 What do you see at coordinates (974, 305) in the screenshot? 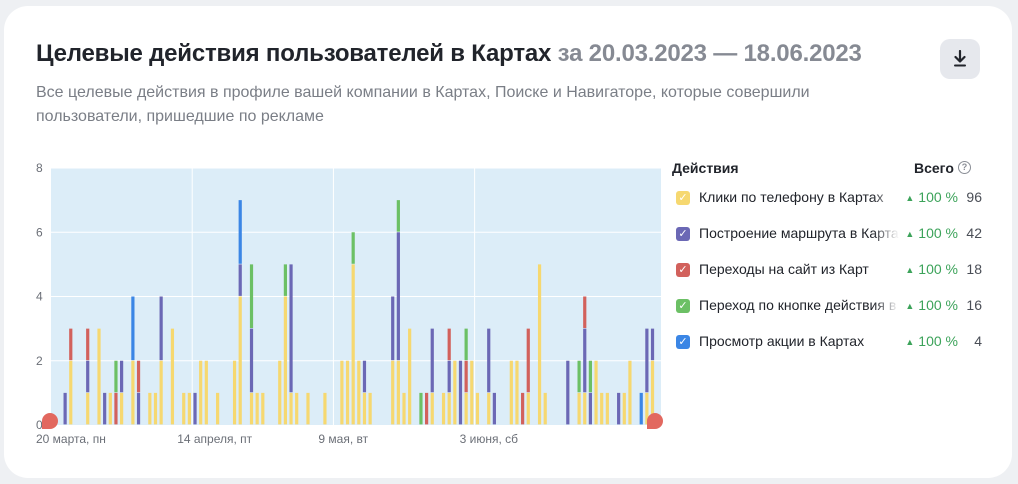
I see `legend-item-total: 16` at bounding box center [974, 305].